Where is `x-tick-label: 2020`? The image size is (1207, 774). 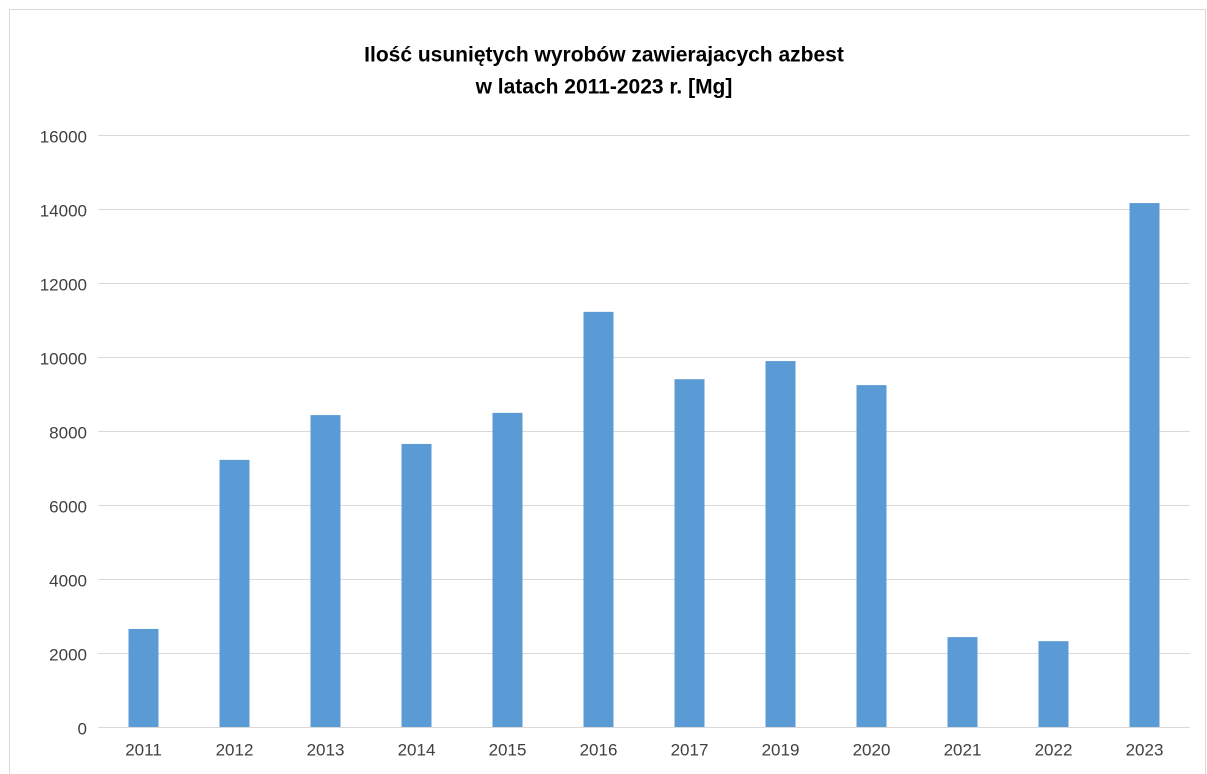 x-tick-label: 2020 is located at coordinates (872, 749).